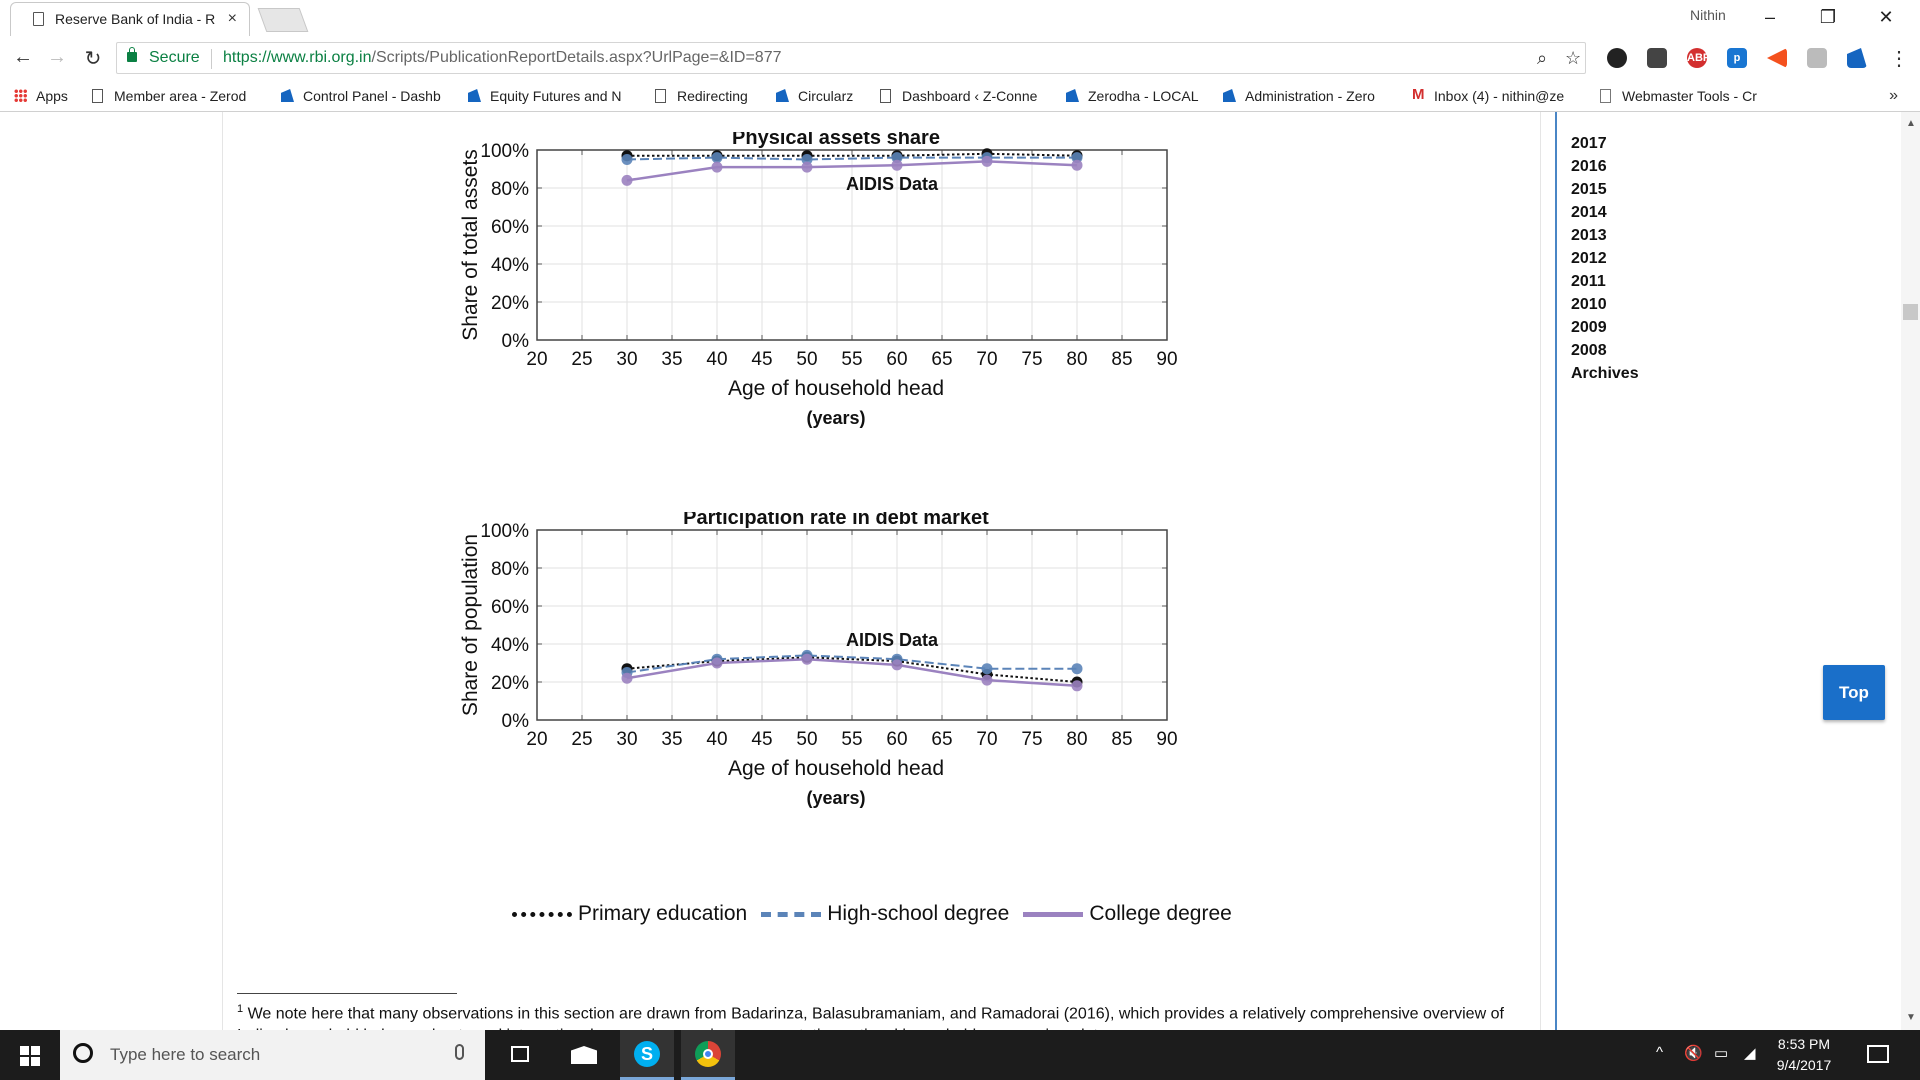  What do you see at coordinates (1589, 189) in the screenshot?
I see `year-link: 2015` at bounding box center [1589, 189].